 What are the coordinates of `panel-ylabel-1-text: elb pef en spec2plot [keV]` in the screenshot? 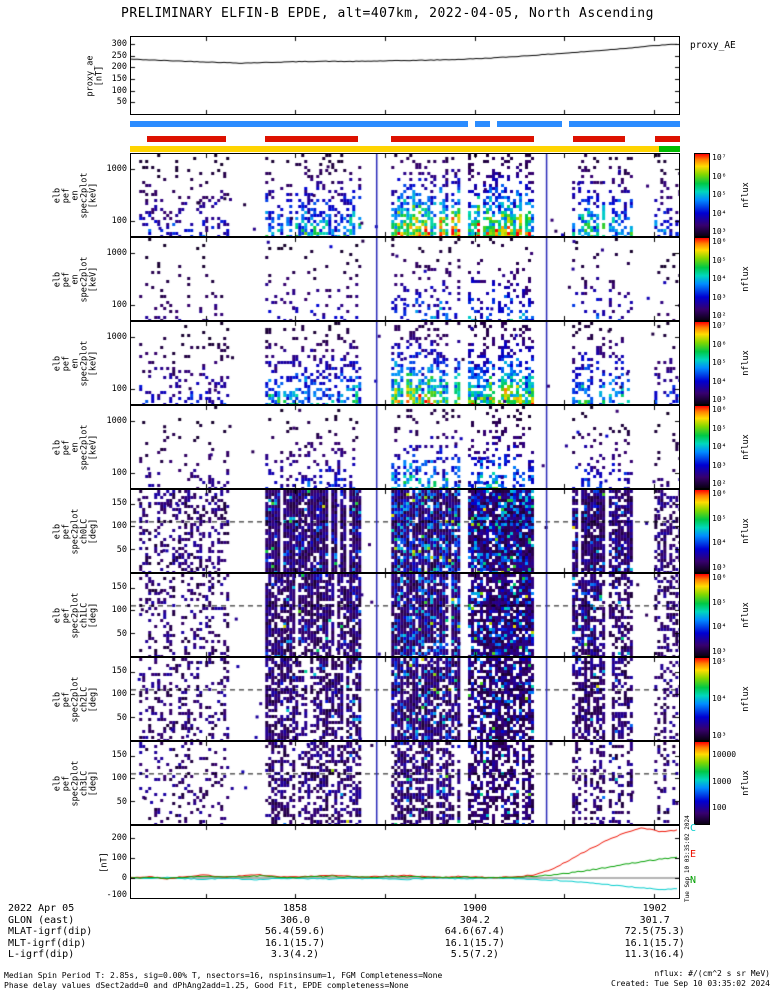 It's located at (75, 279).